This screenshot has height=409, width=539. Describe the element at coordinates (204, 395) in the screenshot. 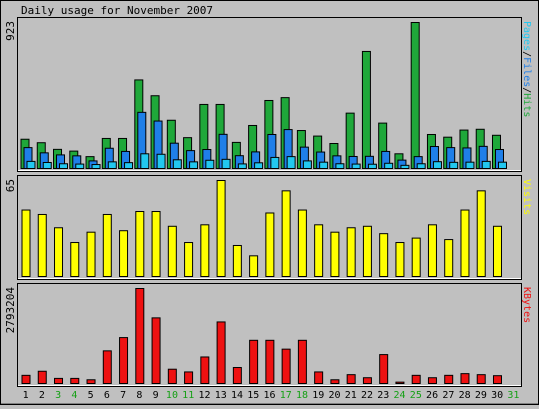

I see `day-label: 12` at that location.